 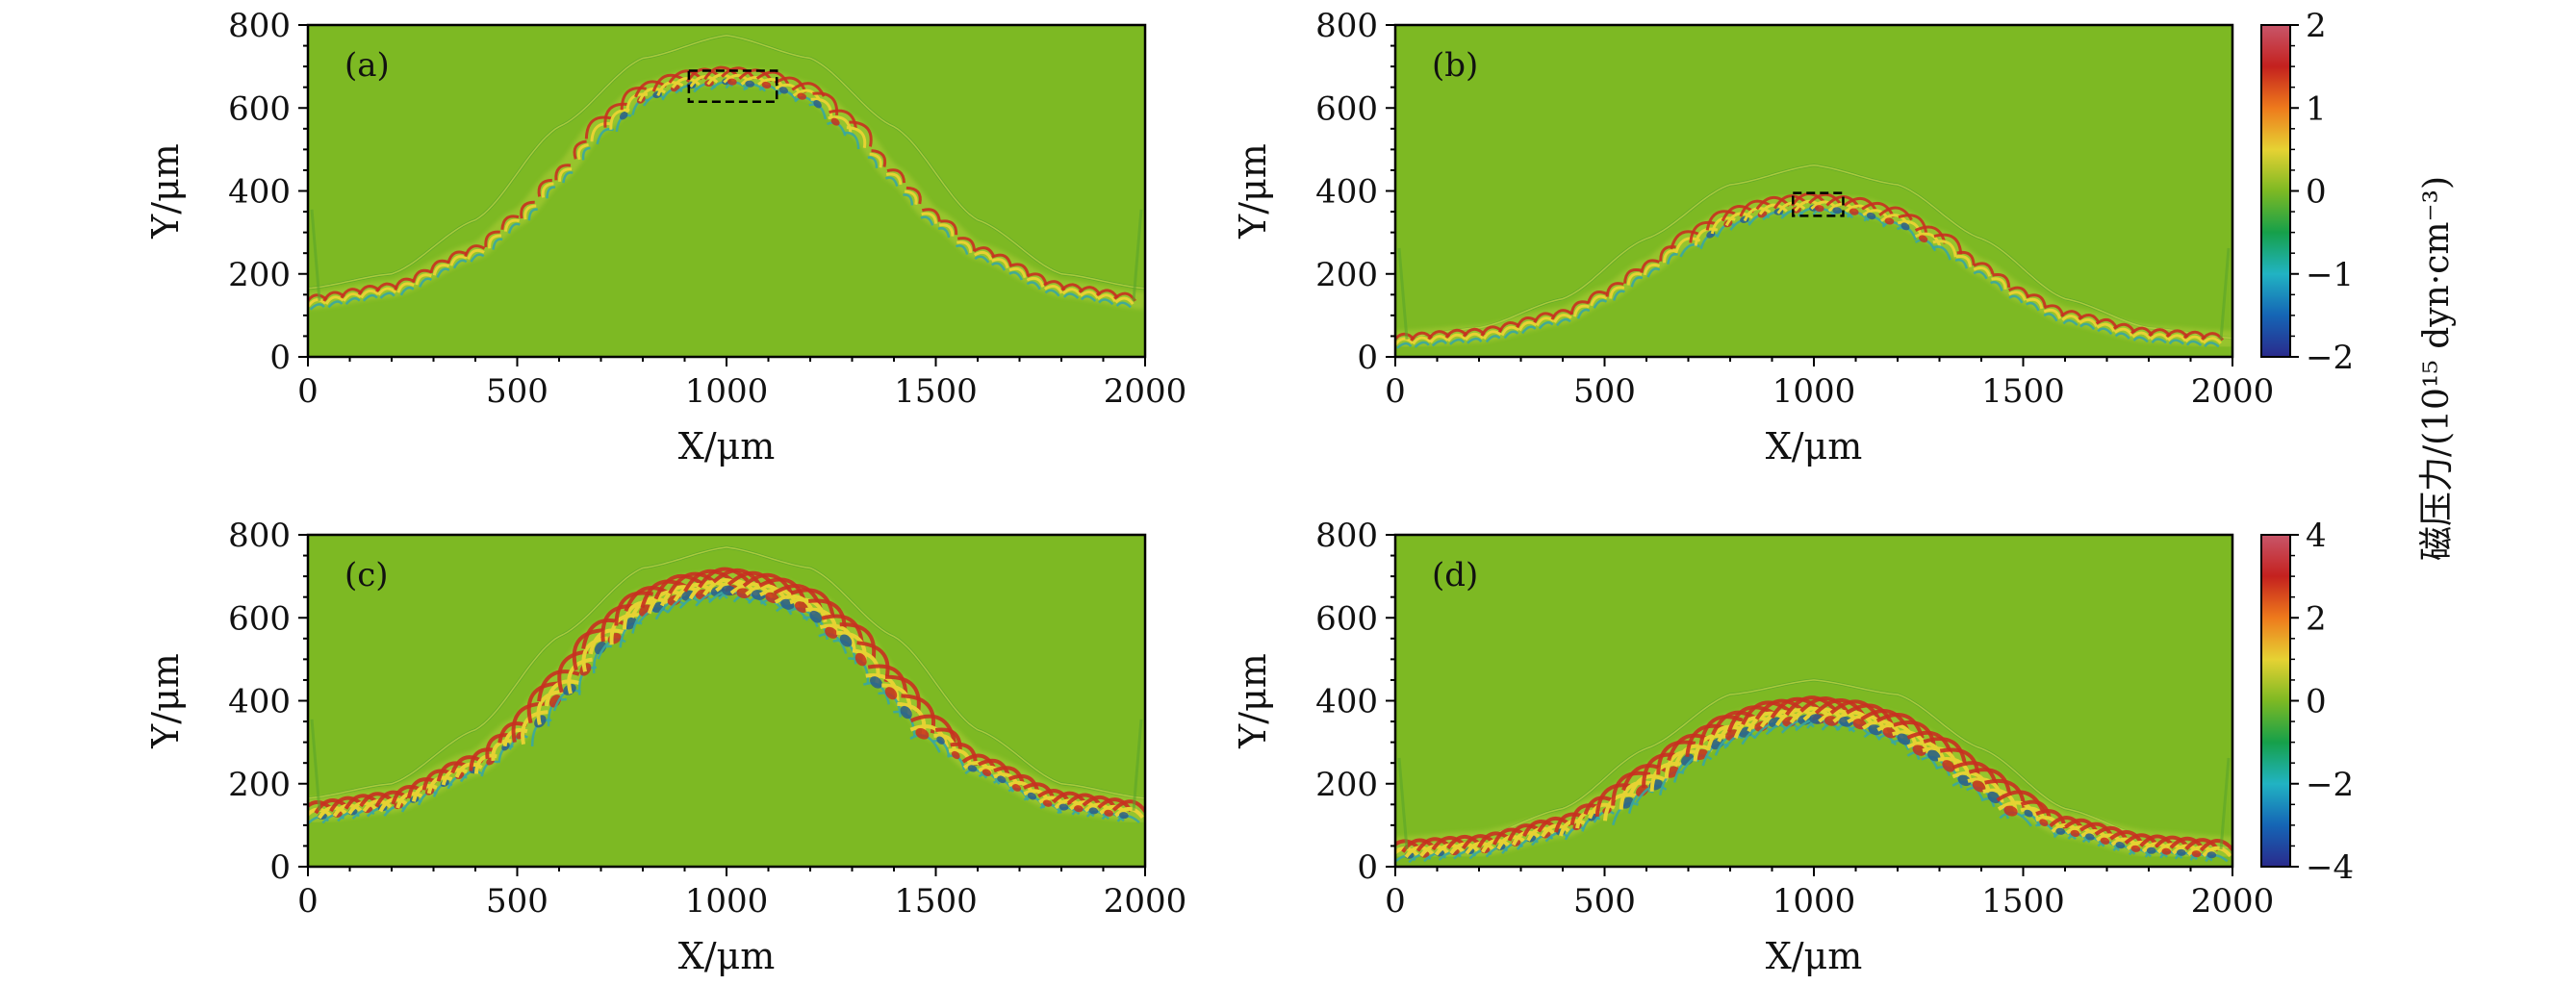 I want to click on colorbar-gradient, so click(x=2275, y=701).